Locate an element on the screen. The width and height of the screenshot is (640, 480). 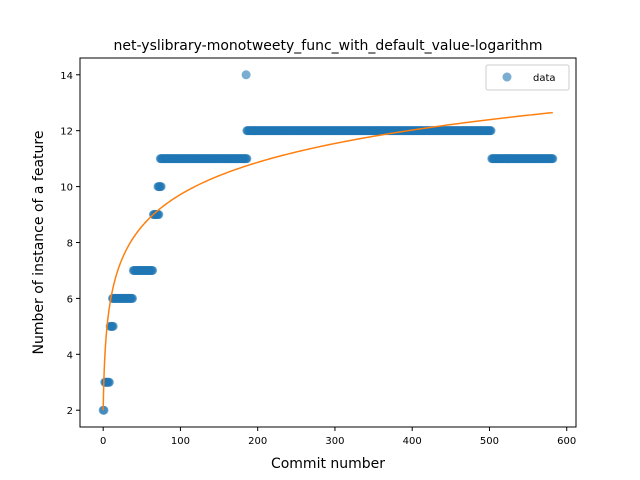
legend: data is located at coordinates (527, 77).